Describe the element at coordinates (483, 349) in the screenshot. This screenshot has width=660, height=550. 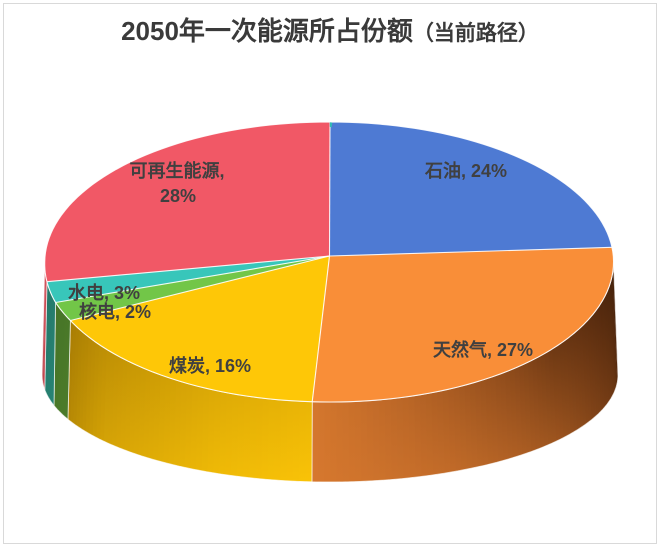
I see `pie-slice-label: 天然气, 27%` at that location.